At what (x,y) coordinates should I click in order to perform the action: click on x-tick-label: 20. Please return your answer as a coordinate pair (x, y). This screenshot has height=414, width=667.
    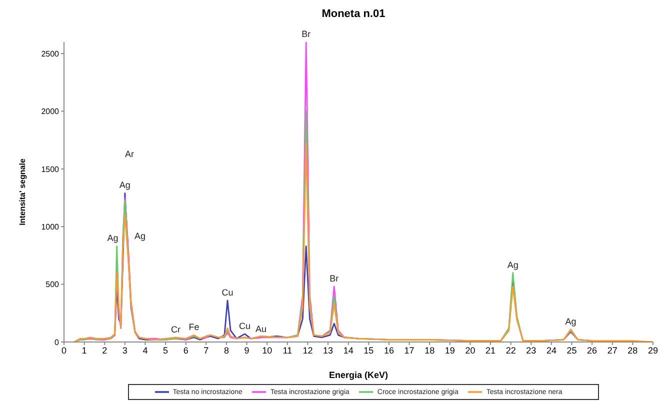
    Looking at the image, I should click on (470, 350).